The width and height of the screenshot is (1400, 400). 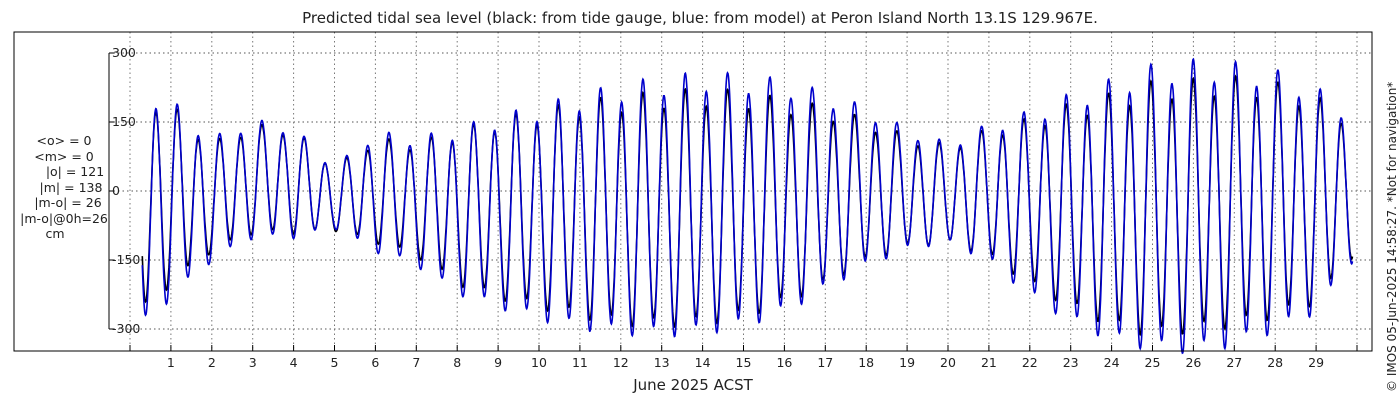 What do you see at coordinates (124, 121) in the screenshot?
I see `y-tick-label: 150` at bounding box center [124, 121].